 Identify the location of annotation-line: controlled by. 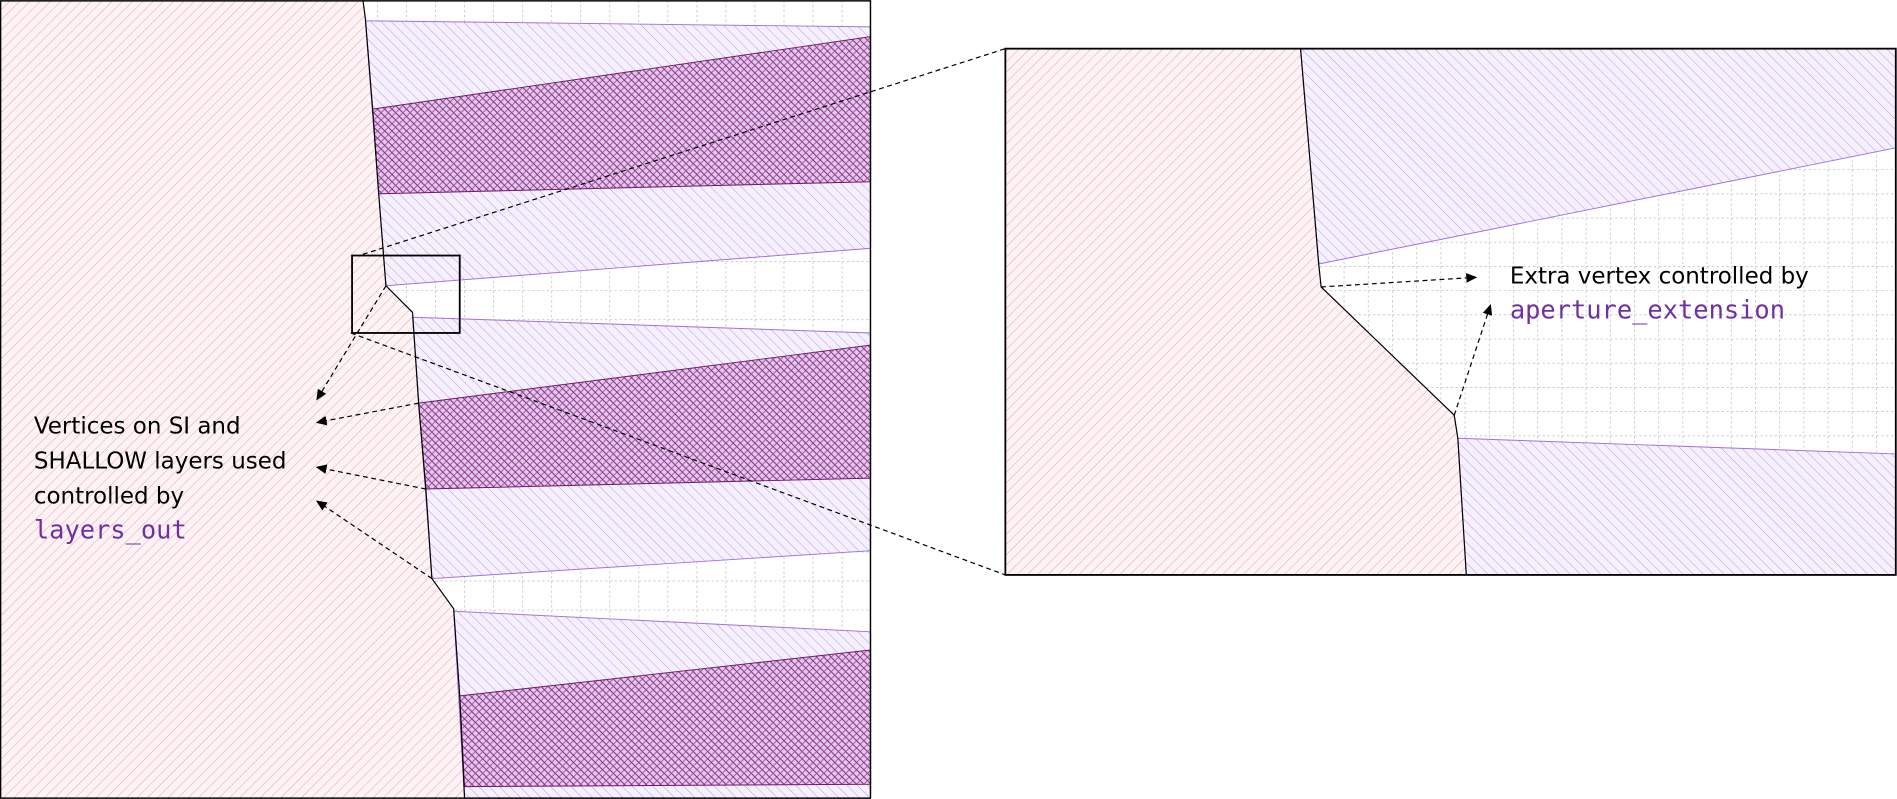
(109, 497).